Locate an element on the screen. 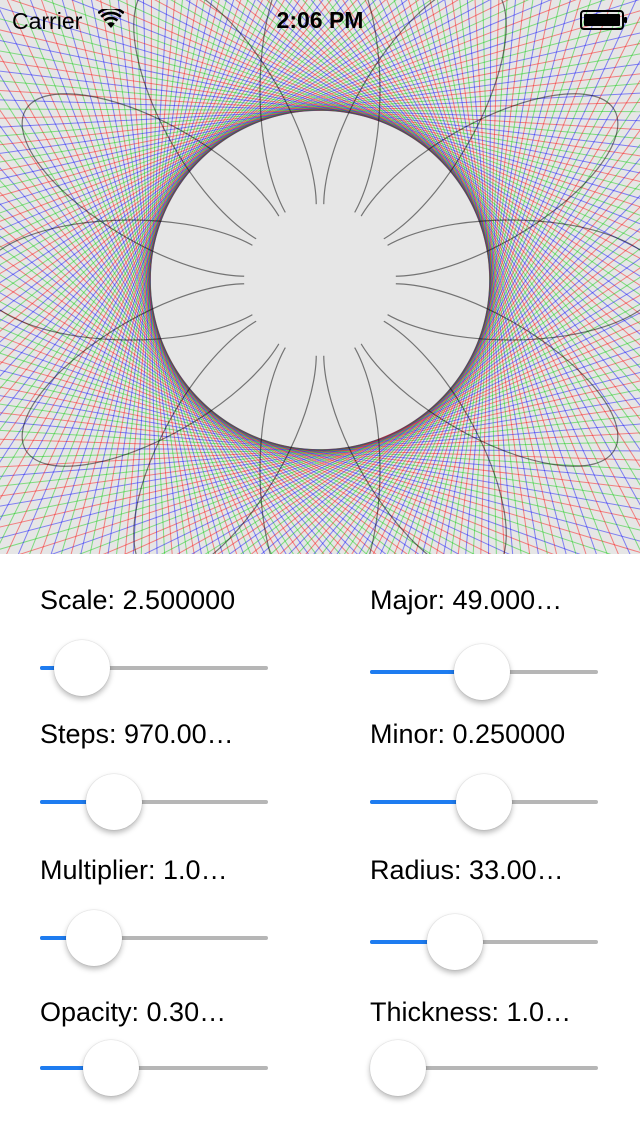  radius-slider is located at coordinates (484, 942).